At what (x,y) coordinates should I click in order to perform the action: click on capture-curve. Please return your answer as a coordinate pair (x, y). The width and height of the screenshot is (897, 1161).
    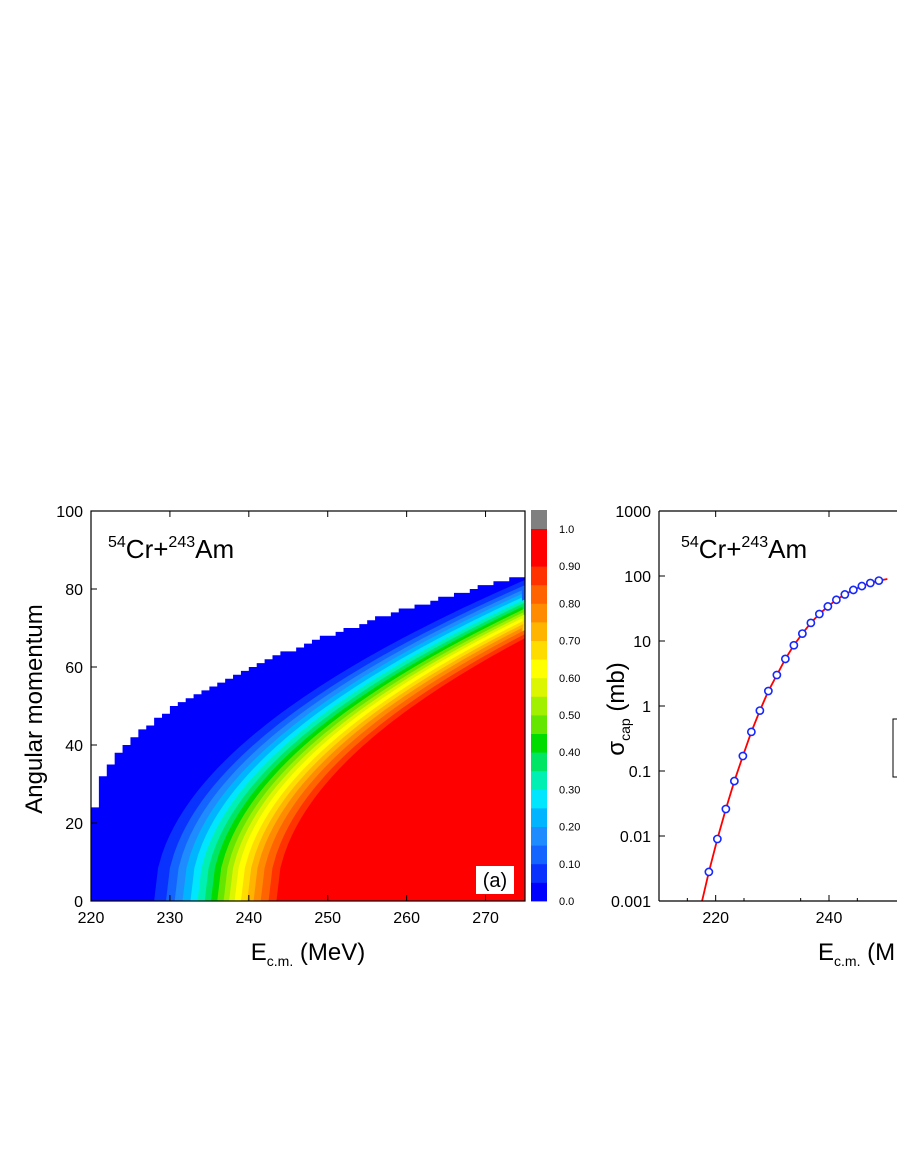
    Looking at the image, I should click on (794, 739).